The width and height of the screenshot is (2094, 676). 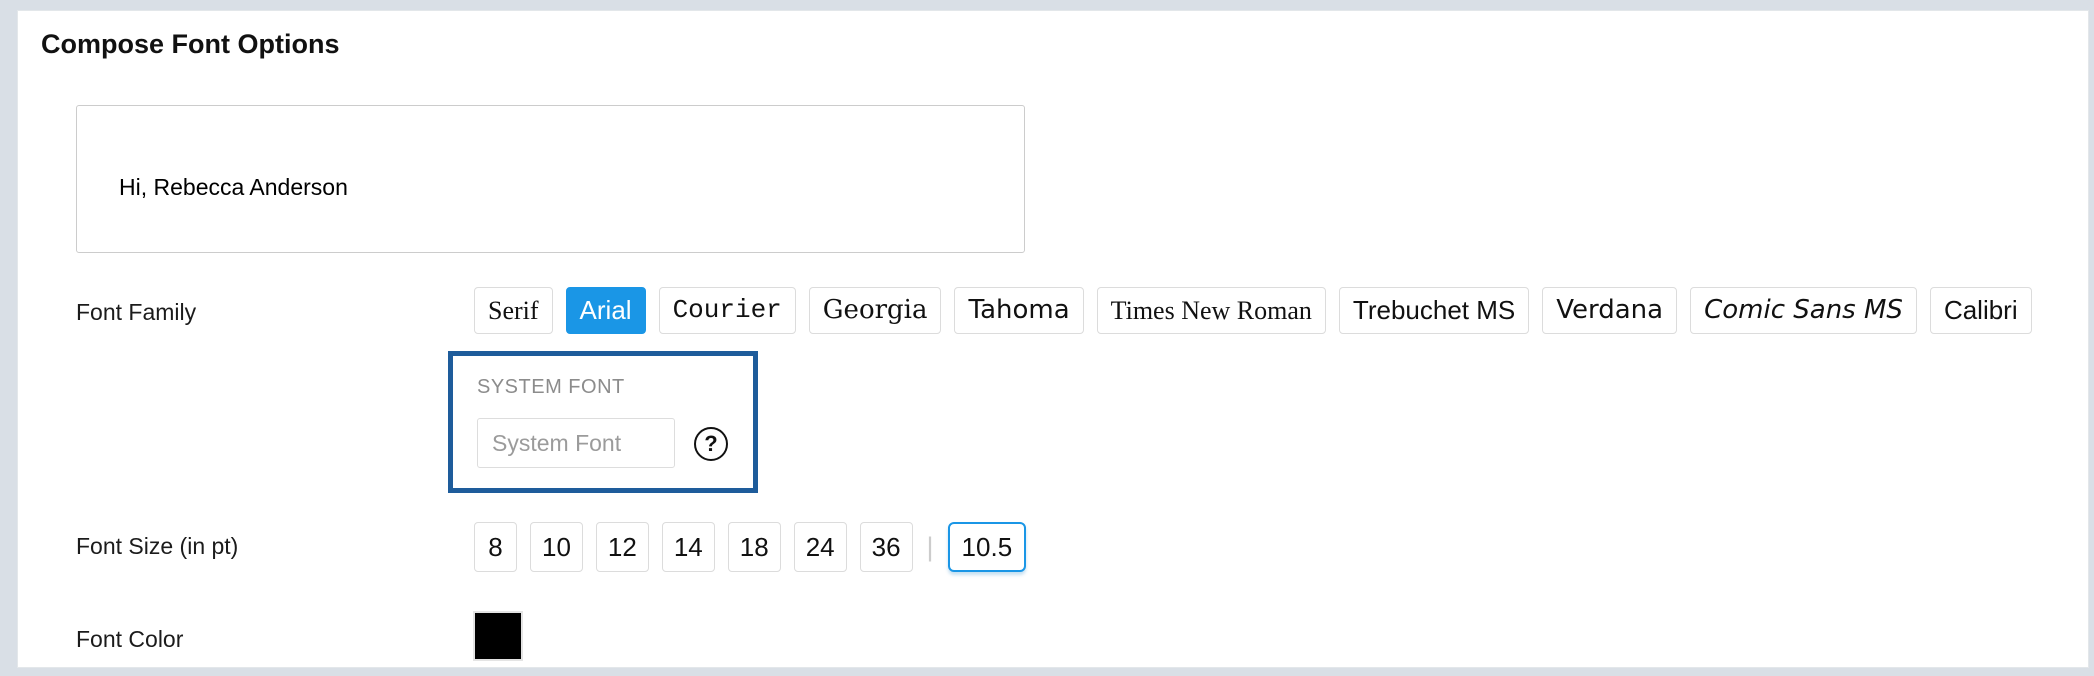 What do you see at coordinates (688, 547) in the screenshot?
I see `font-size-option-14: 14` at bounding box center [688, 547].